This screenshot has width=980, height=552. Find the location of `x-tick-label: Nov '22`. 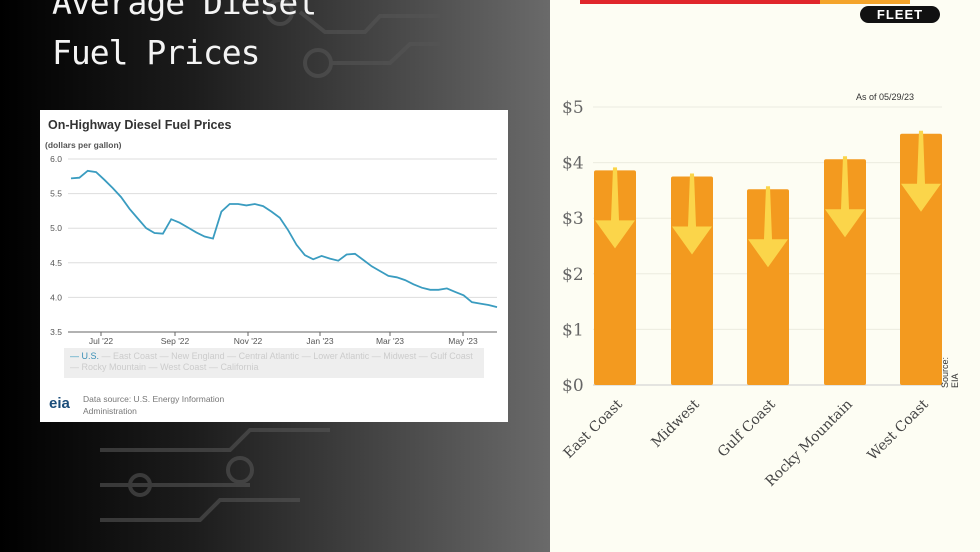

x-tick-label: Nov '22 is located at coordinates (248, 341).